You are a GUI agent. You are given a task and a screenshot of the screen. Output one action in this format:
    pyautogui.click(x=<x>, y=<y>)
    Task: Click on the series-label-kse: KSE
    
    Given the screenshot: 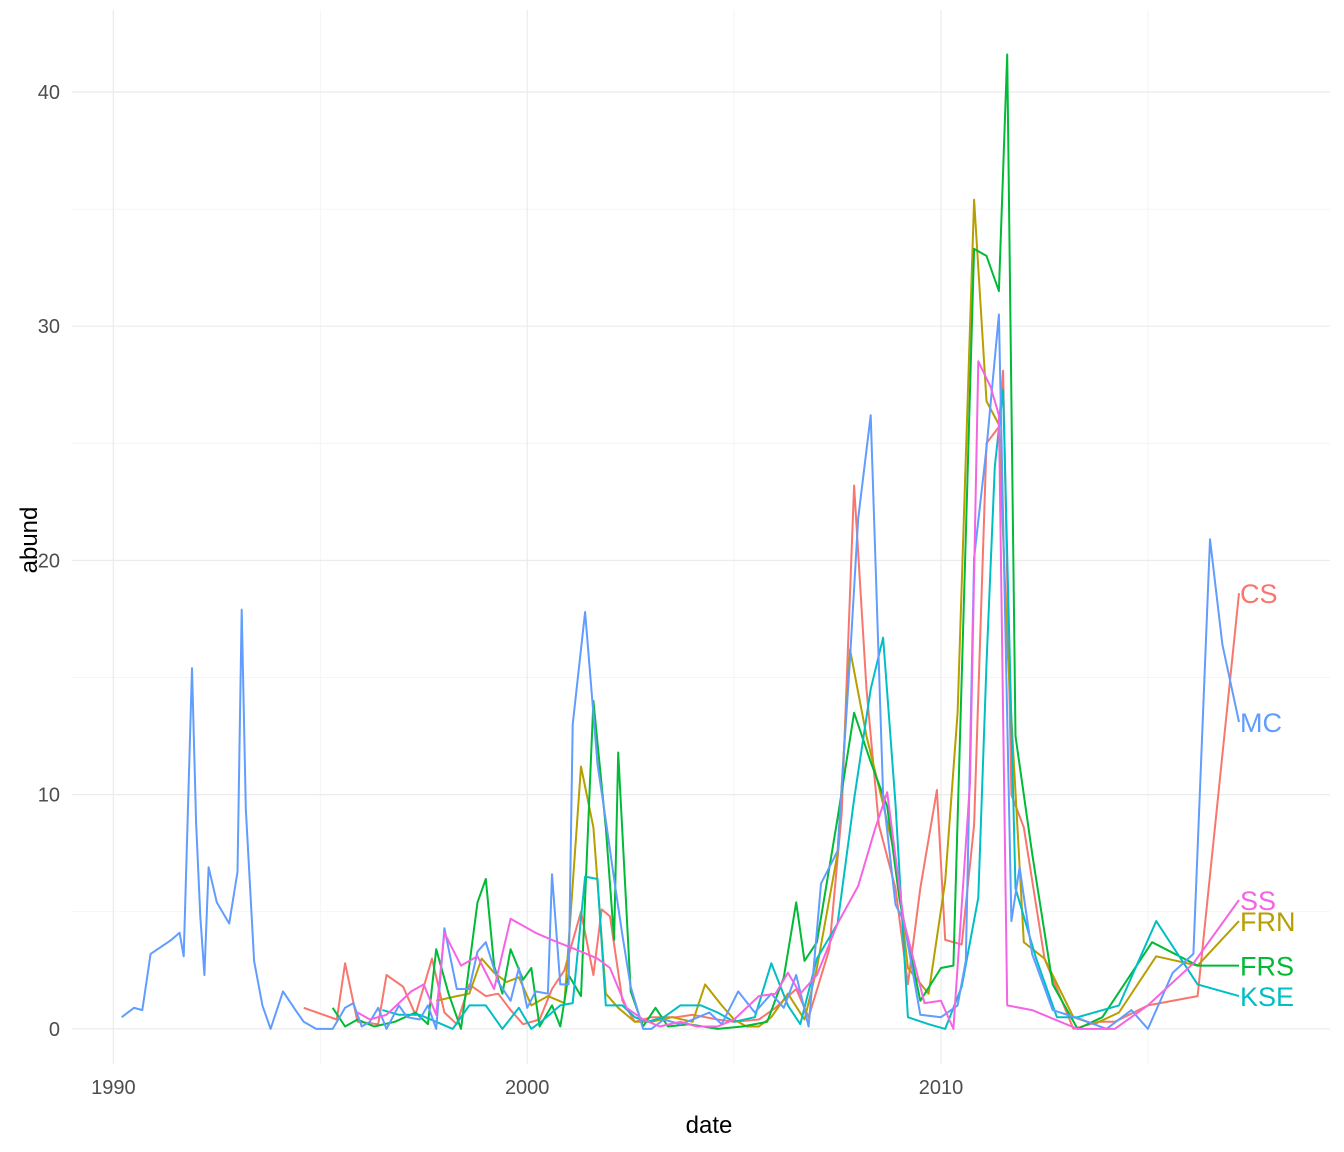 What is the action you would take?
    pyautogui.click(x=1267, y=997)
    